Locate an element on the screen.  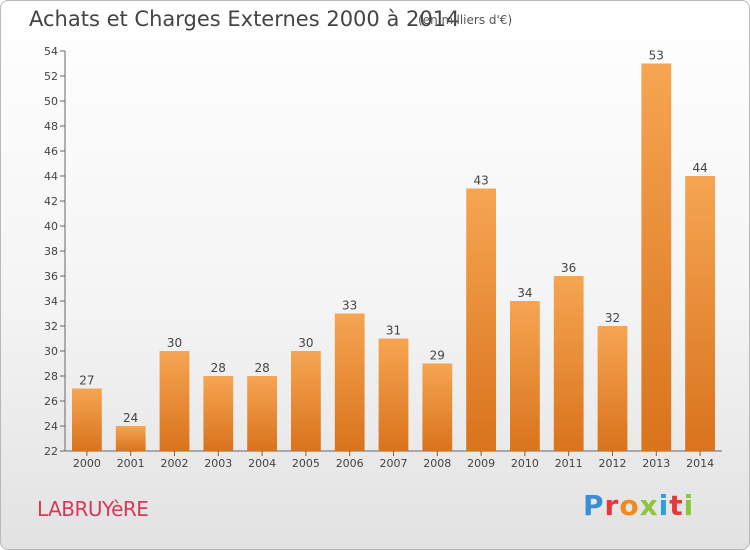
y-tick-label: 46 is located at coordinates (51, 151).